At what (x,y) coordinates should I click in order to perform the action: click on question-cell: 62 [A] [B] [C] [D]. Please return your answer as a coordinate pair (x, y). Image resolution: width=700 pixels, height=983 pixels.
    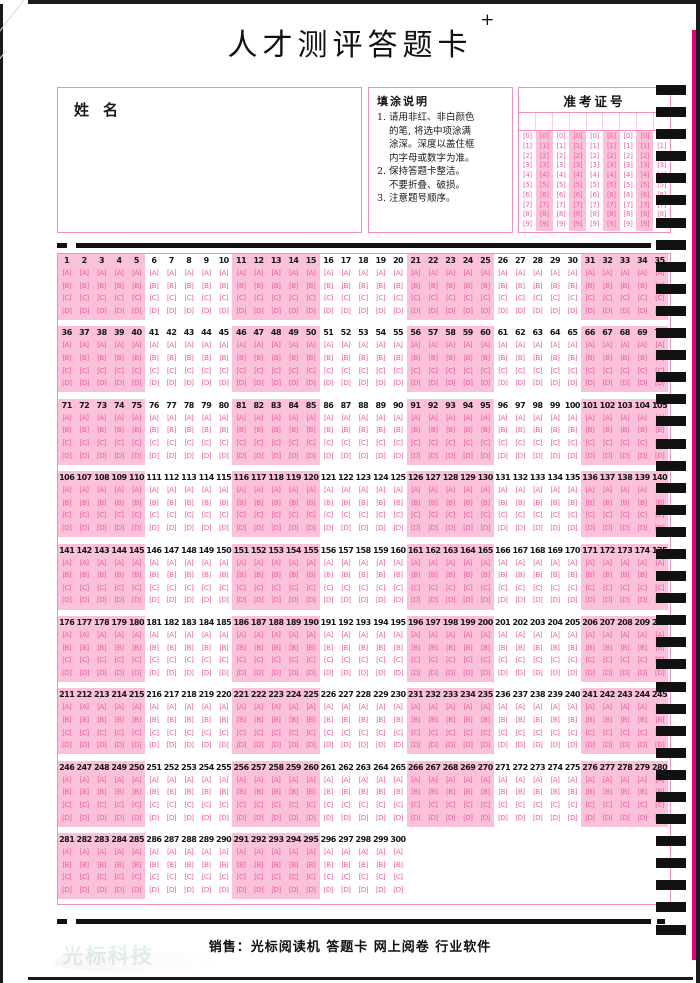
    Looking at the image, I should click on (519, 359).